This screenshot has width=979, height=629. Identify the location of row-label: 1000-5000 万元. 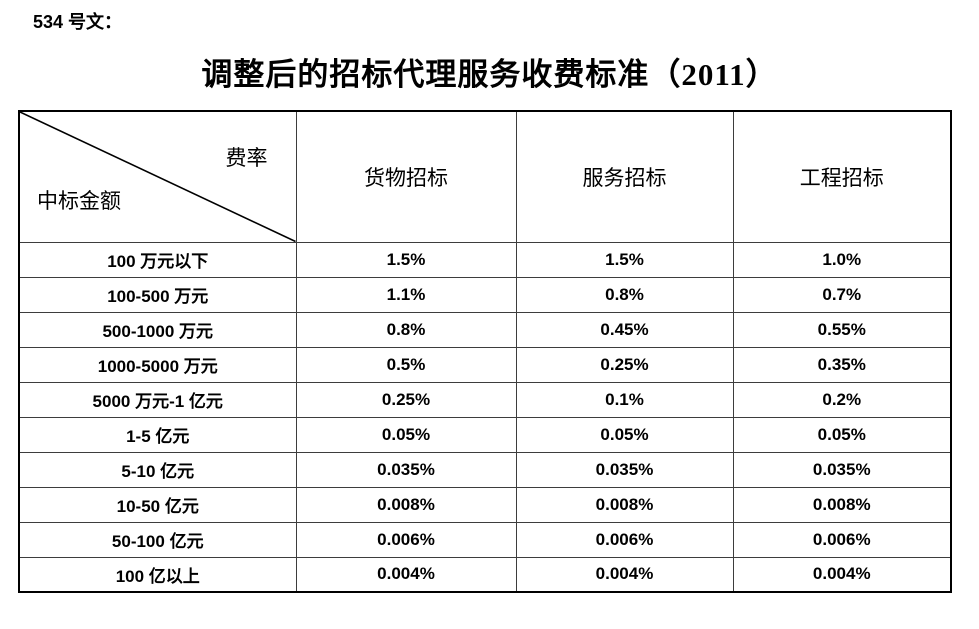
(157, 364).